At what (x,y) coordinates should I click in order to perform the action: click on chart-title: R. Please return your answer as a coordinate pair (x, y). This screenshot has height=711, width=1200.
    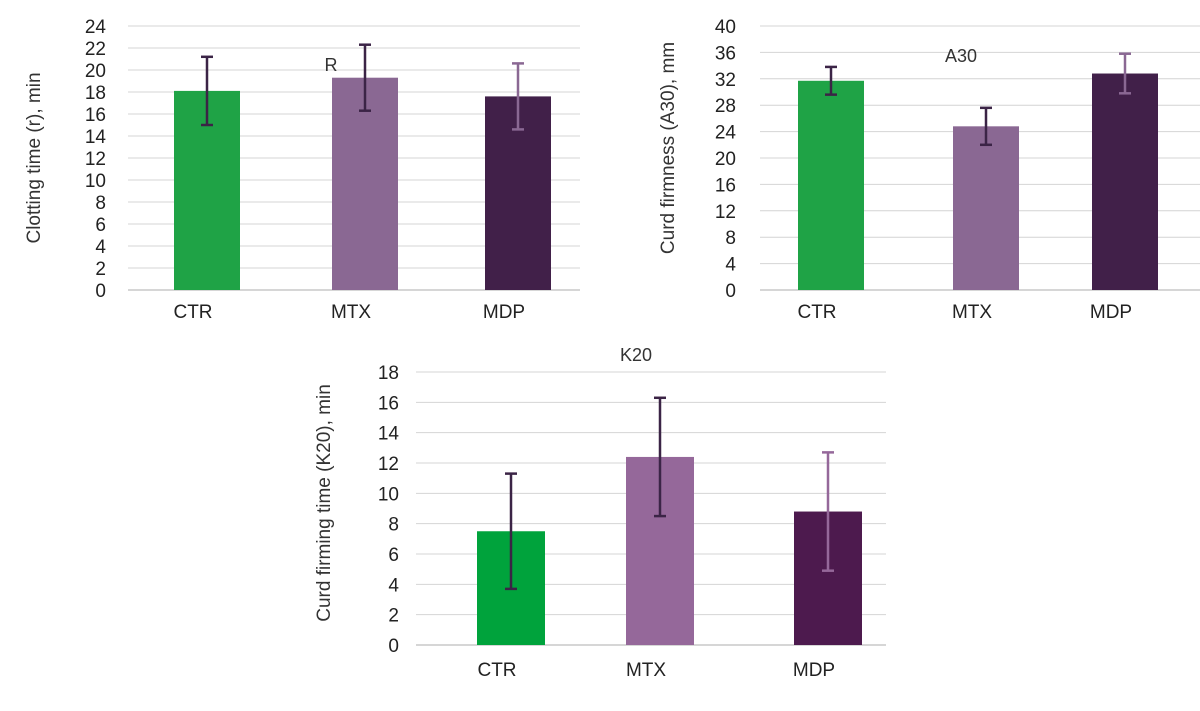
    Looking at the image, I should click on (331, 65).